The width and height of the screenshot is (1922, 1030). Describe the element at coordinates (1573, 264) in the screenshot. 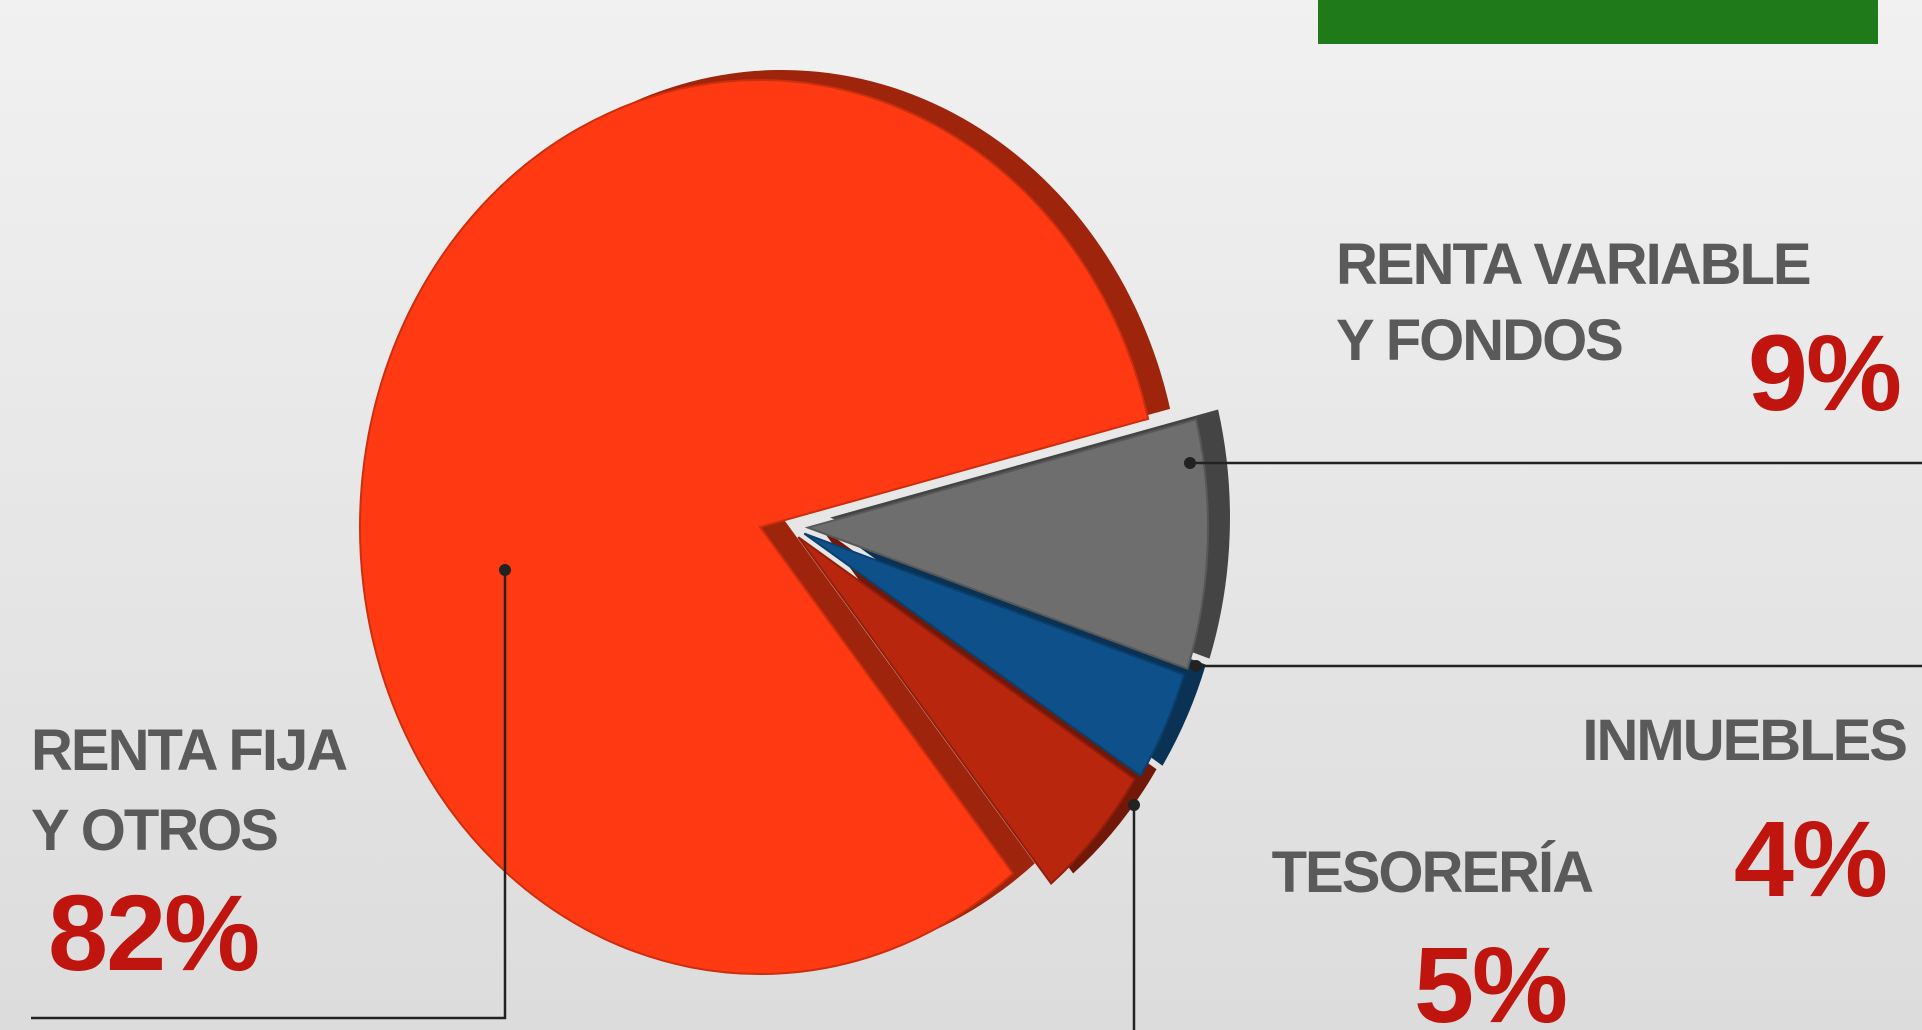

I see `category-label: RENTA VARIABLE` at that location.